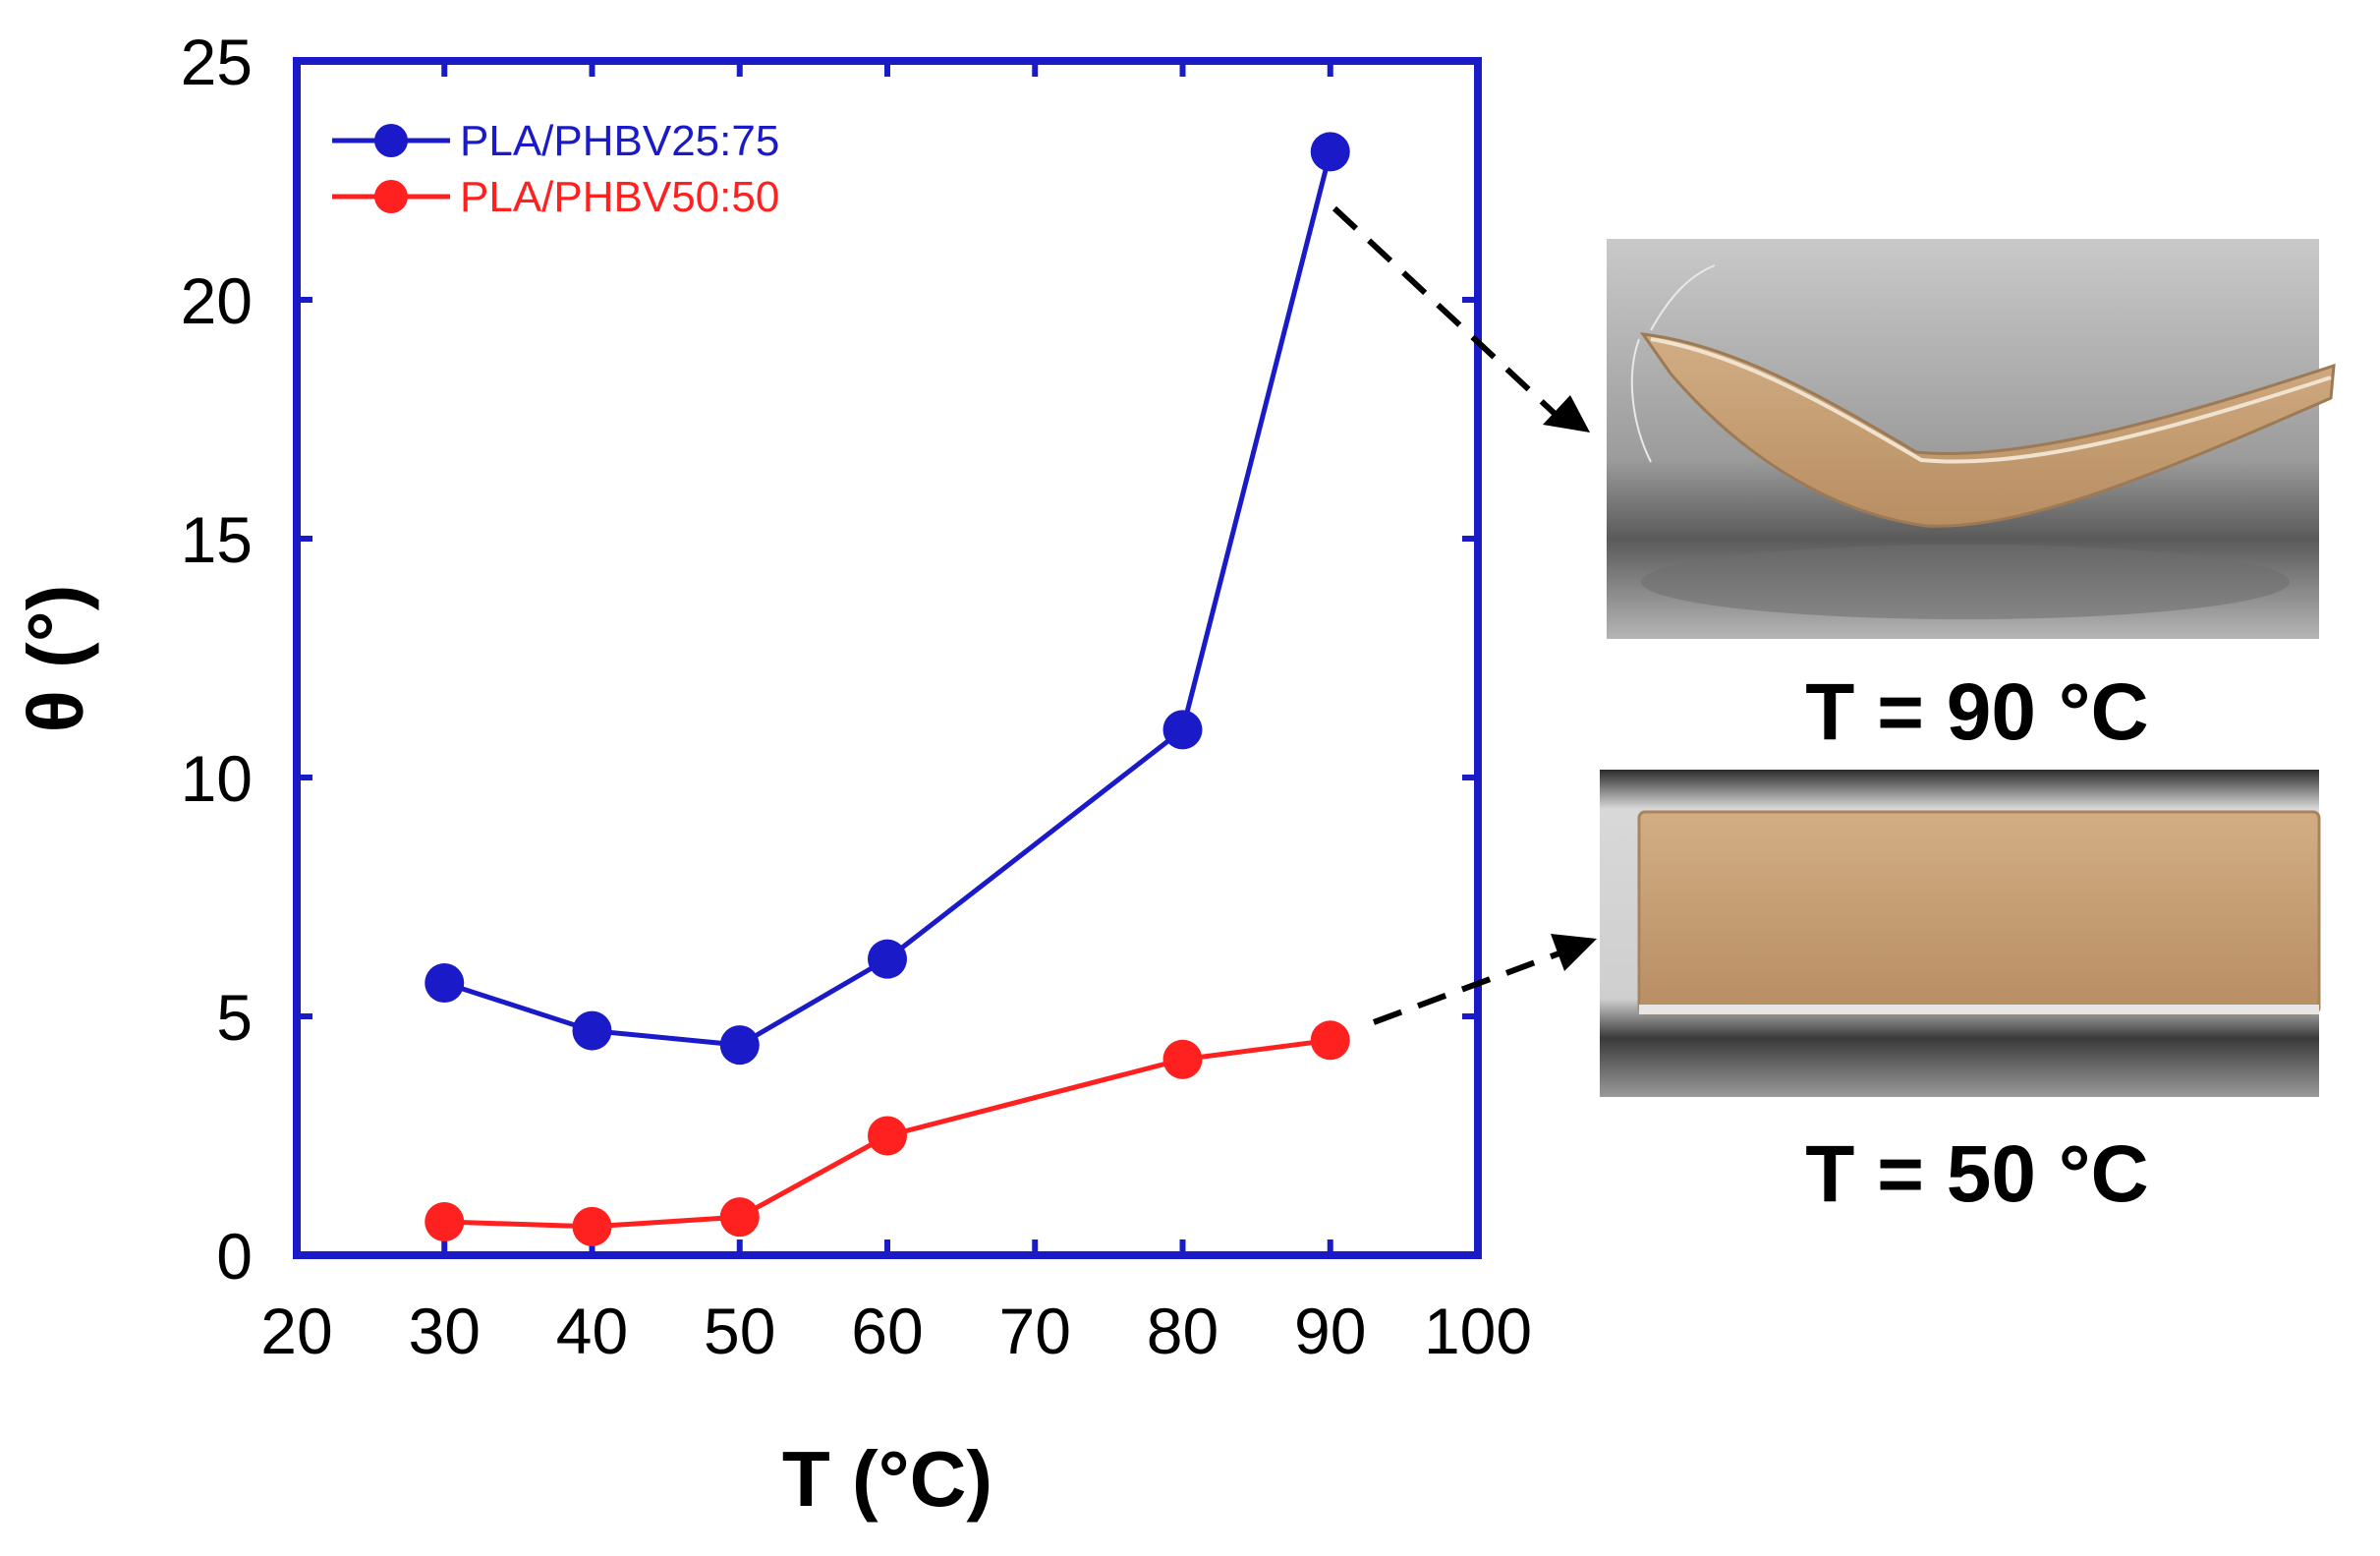 Image resolution: width=2380 pixels, height=1556 pixels. Describe the element at coordinates (592, 1331) in the screenshot. I see `x-tick-label: 40` at that location.